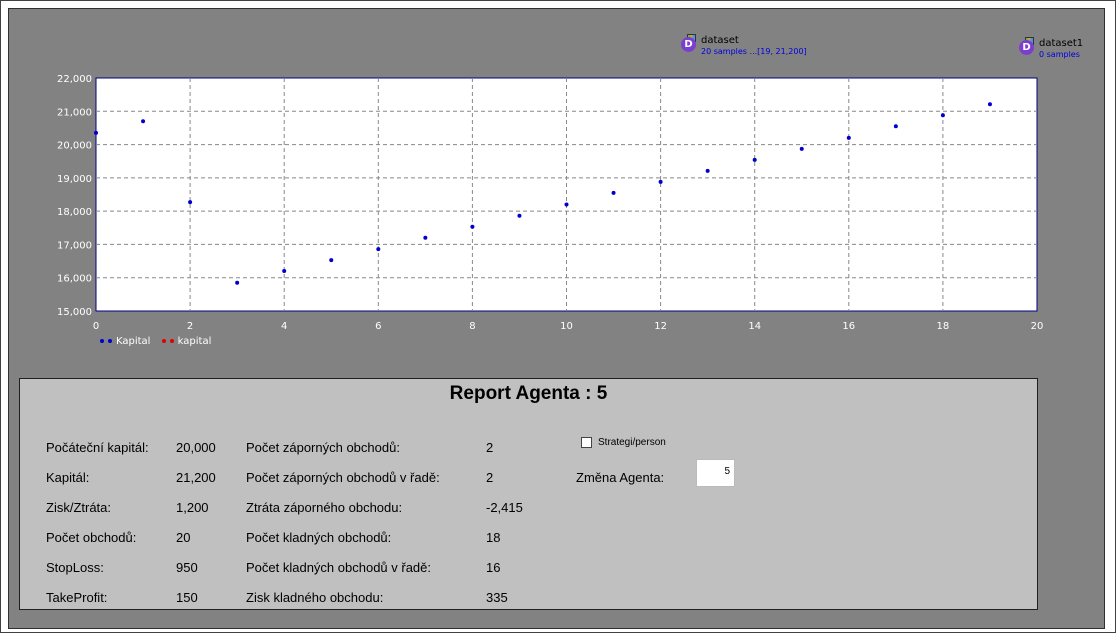 The width and height of the screenshot is (1116, 633). Describe the element at coordinates (74, 212) in the screenshot. I see `y-tick-label: 18,000` at that location.